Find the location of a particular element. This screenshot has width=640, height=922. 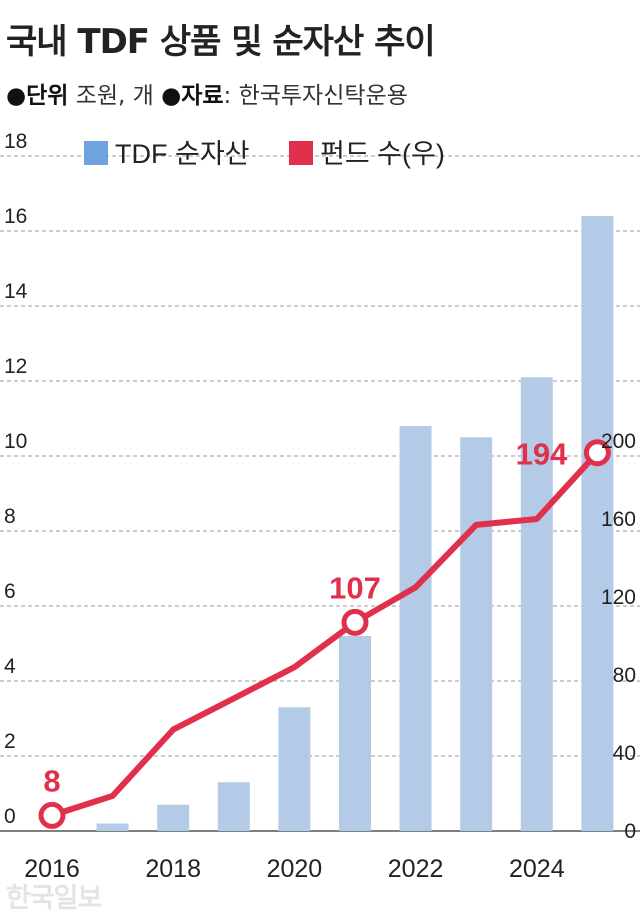

x-tick-label: 2022 is located at coordinates (416, 869).